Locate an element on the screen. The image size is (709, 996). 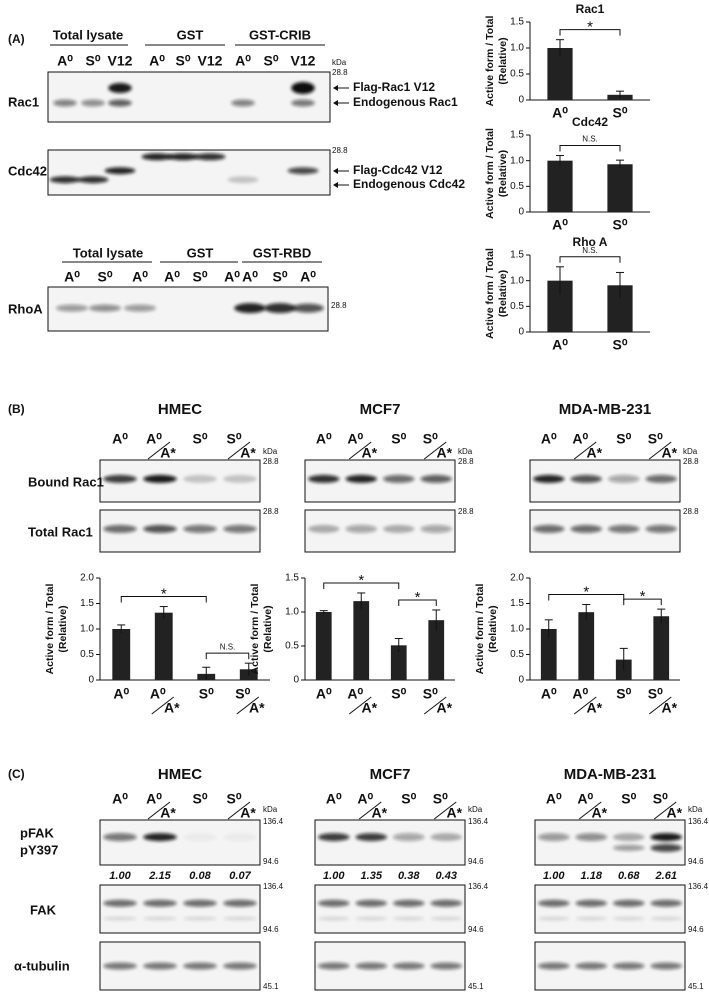
arrow-head is located at coordinates (335, 171).